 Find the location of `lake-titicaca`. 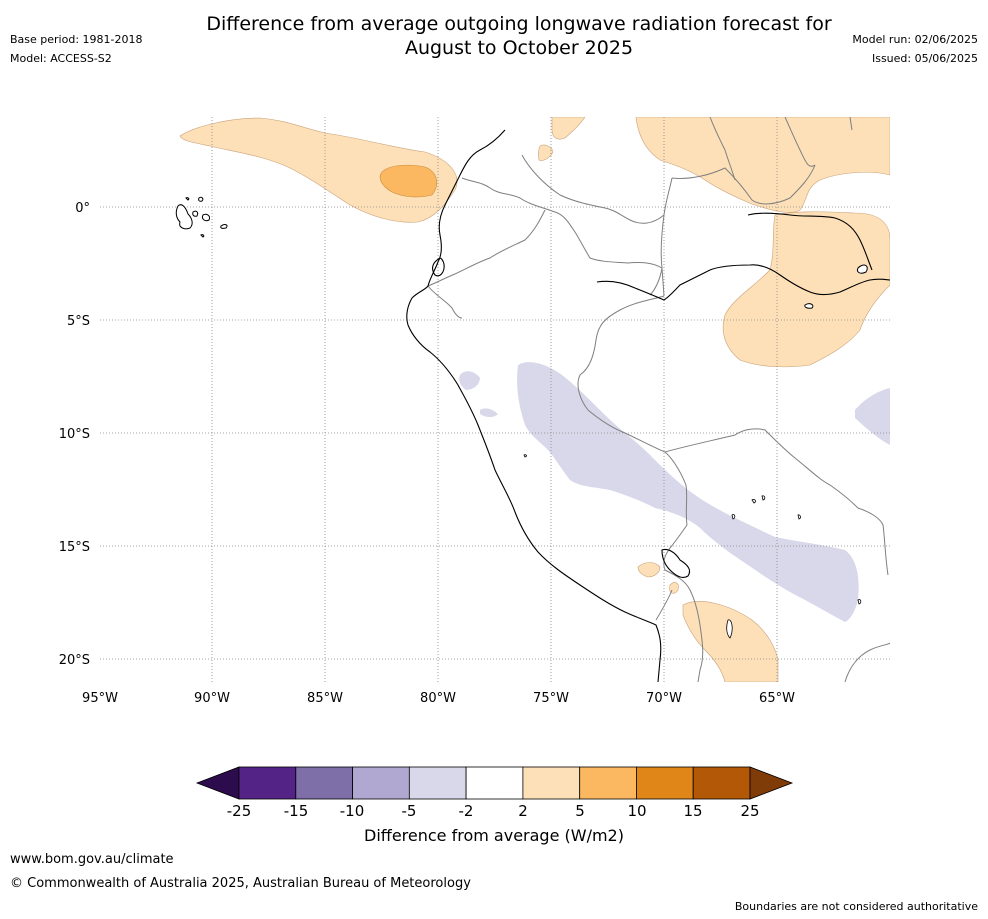

lake-titicaca is located at coordinates (676, 563).